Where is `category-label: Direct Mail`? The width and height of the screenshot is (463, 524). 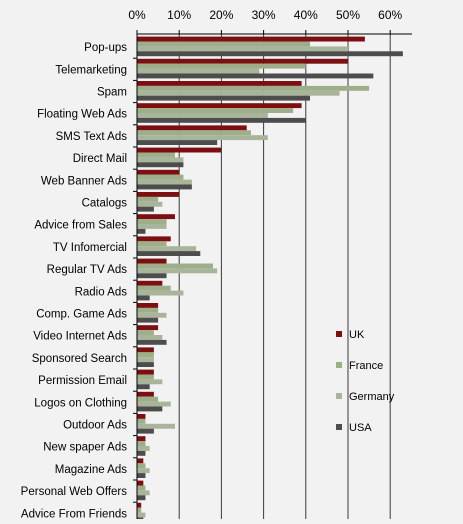
category-label: Direct Mail is located at coordinates (100, 159).